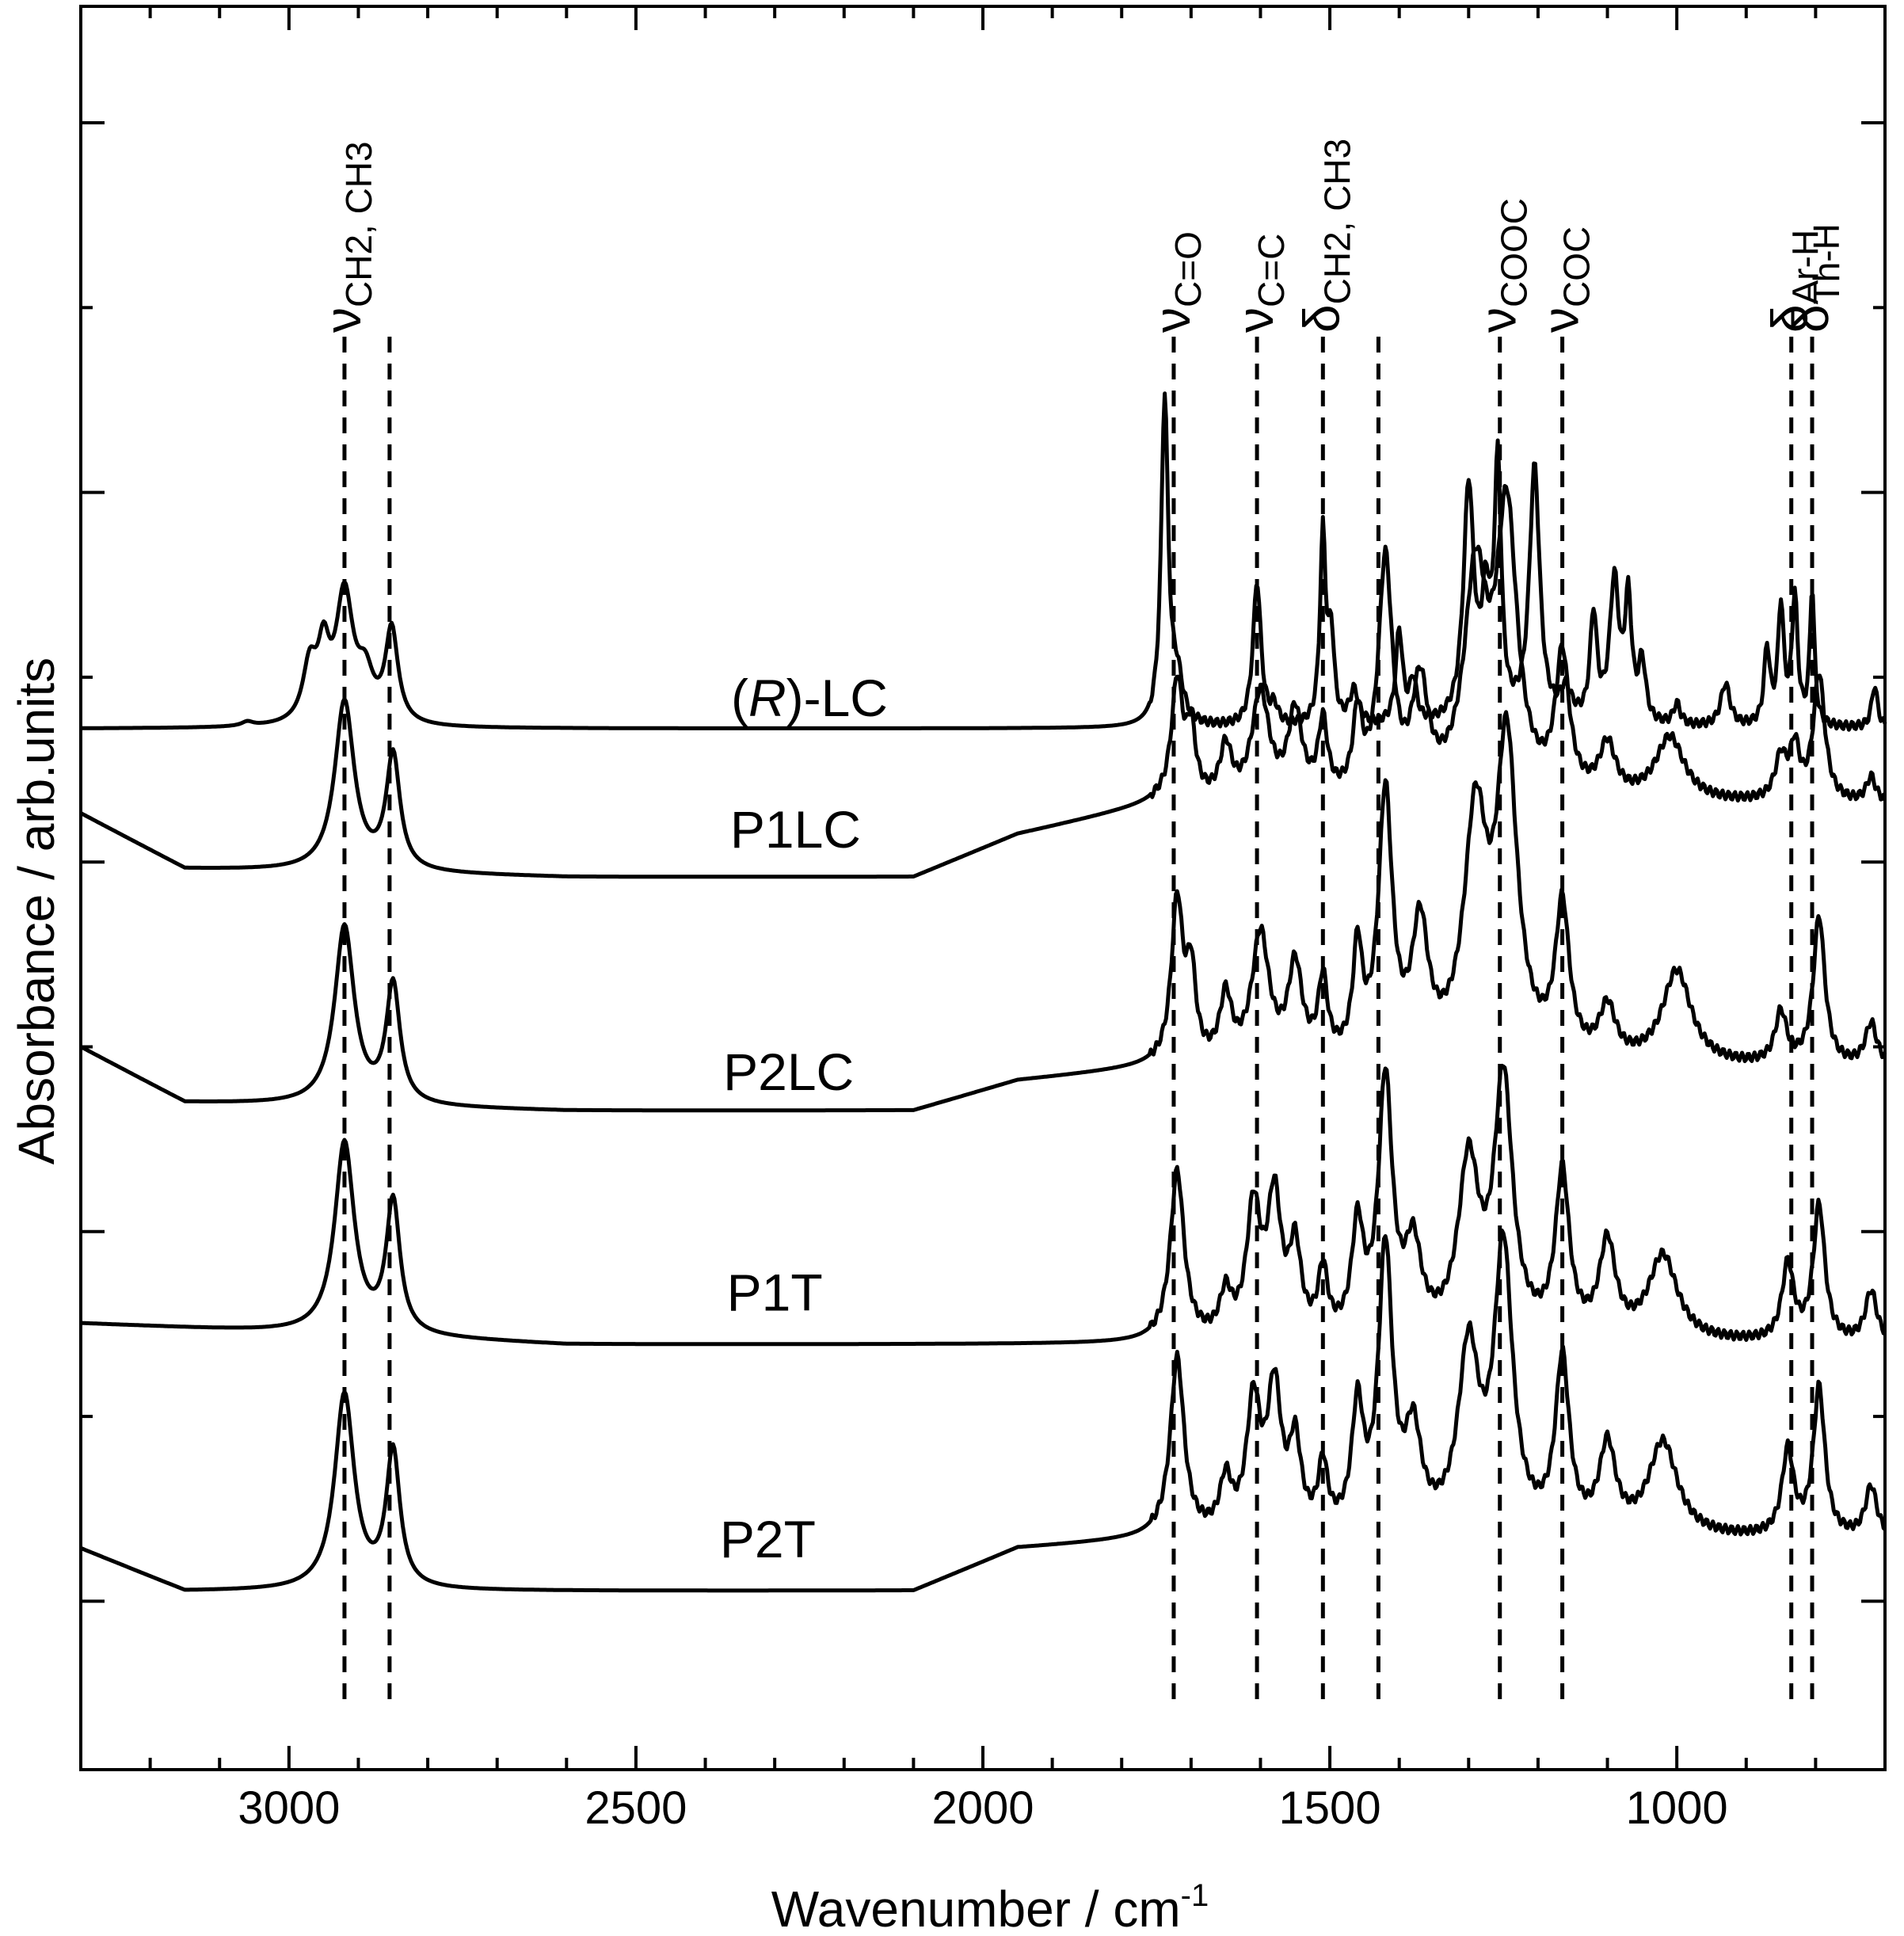 This screenshot has height=1936, width=1904. Describe the element at coordinates (289, 1808) in the screenshot. I see `x-tick-label: 3000` at that location.